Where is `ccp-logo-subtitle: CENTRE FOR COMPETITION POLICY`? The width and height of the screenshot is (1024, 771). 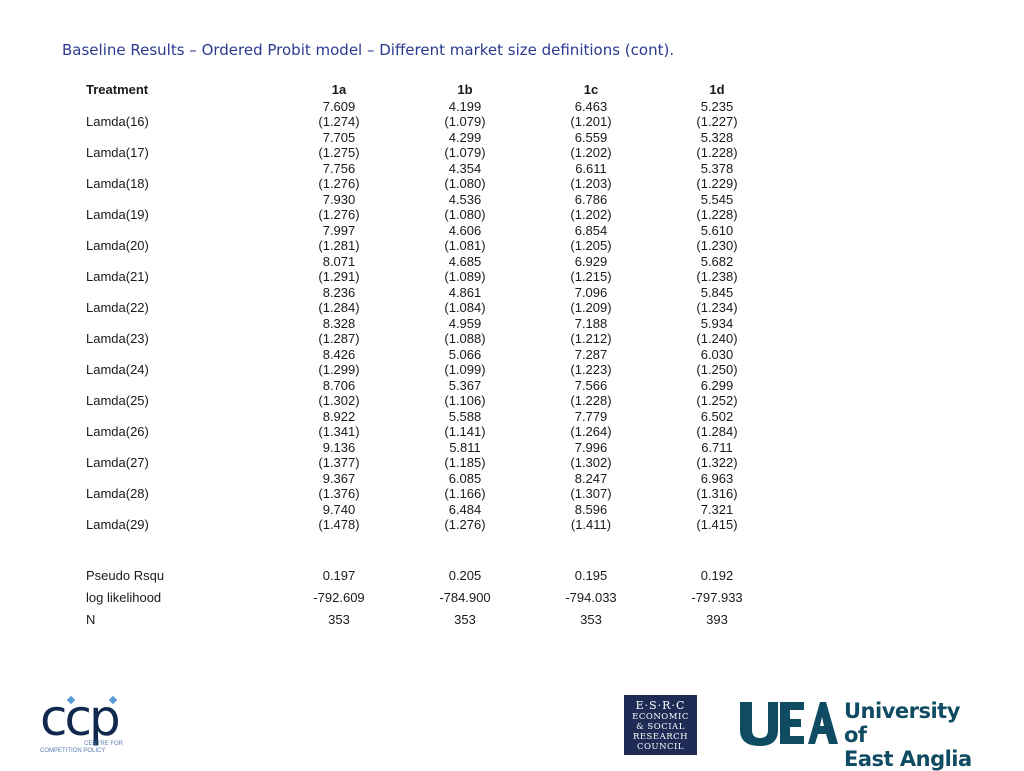 ccp-logo-subtitle: CENTRE FOR COMPETITION POLICY is located at coordinates (100, 748).